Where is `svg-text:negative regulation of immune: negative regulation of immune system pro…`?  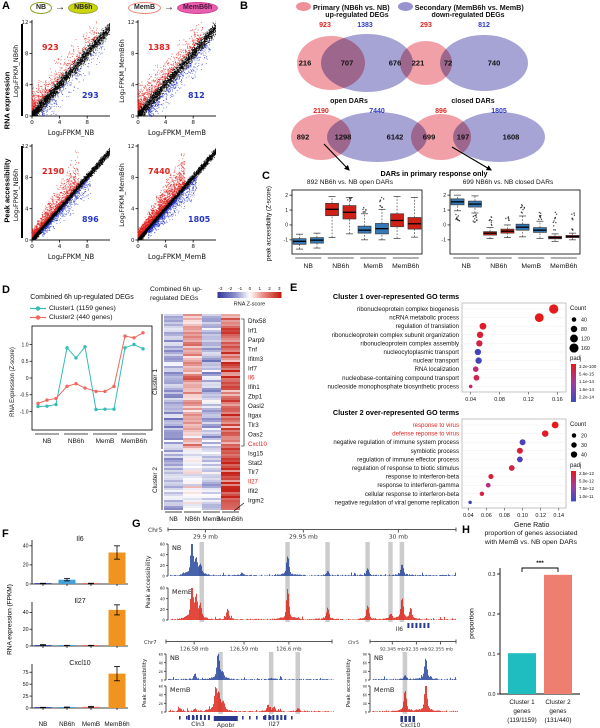 svg-text:negative regulation of immune: negative regulation of immune system pro… is located at coordinates (396, 442).